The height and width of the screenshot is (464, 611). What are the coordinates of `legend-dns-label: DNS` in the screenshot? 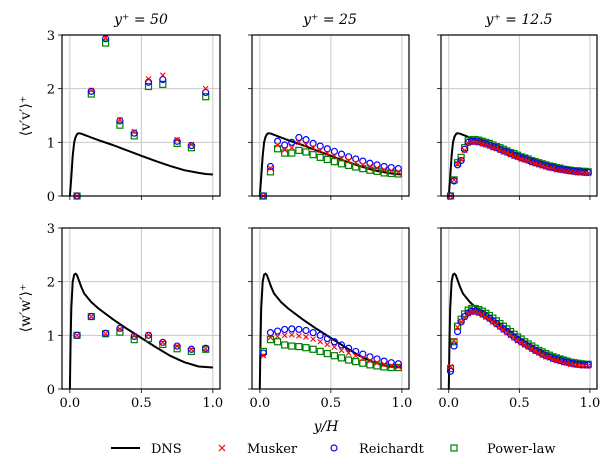 It's located at (166, 449).